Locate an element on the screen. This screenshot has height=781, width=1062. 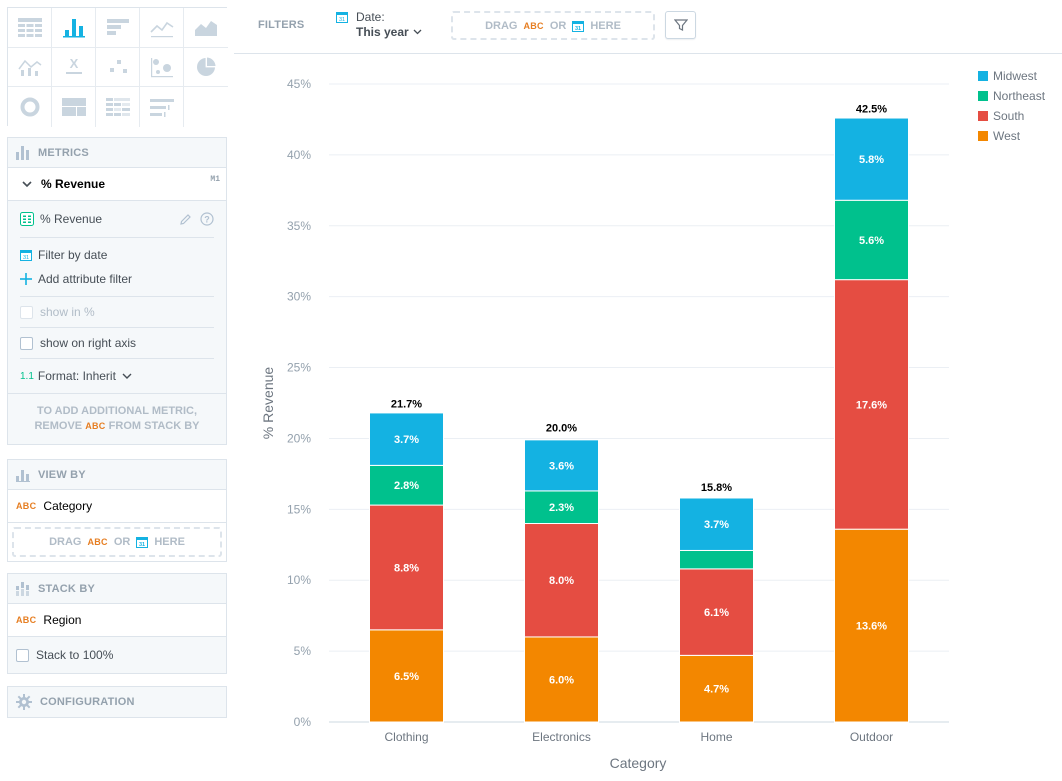
date-filter-button: 31 Date: This year is located at coordinates (379, 27).